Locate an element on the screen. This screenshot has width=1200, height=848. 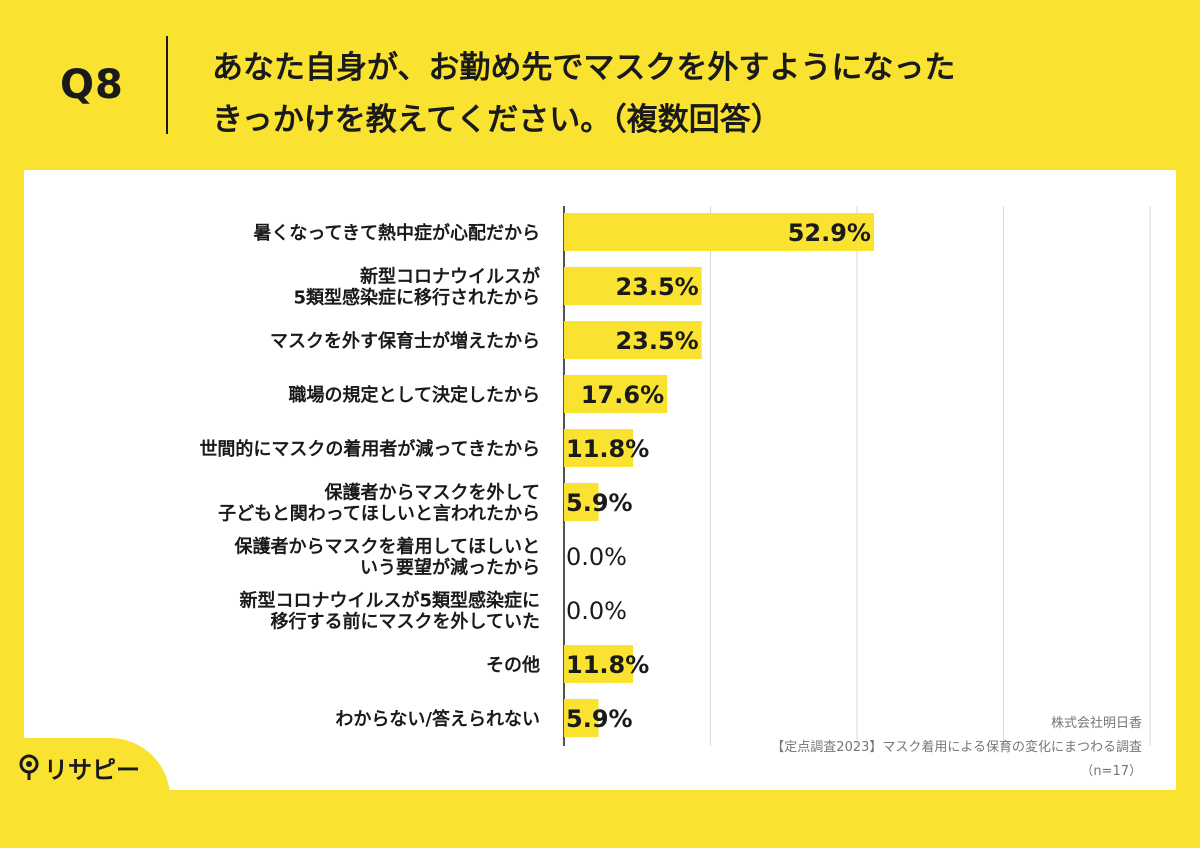
value-label: 52.9% is located at coordinates (829, 233).